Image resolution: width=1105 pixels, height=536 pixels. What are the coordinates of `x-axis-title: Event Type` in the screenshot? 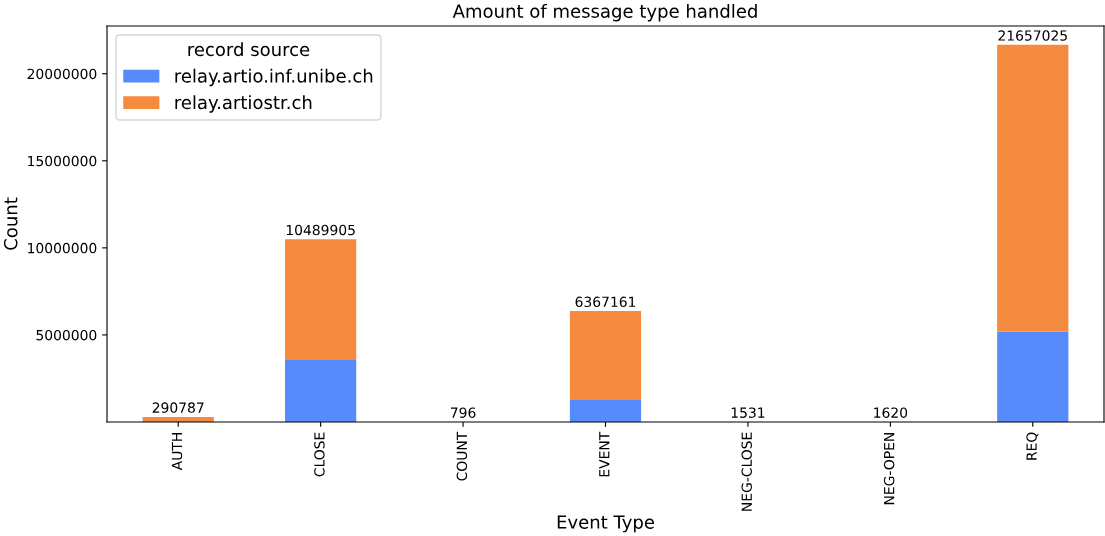 It's located at (605, 524).